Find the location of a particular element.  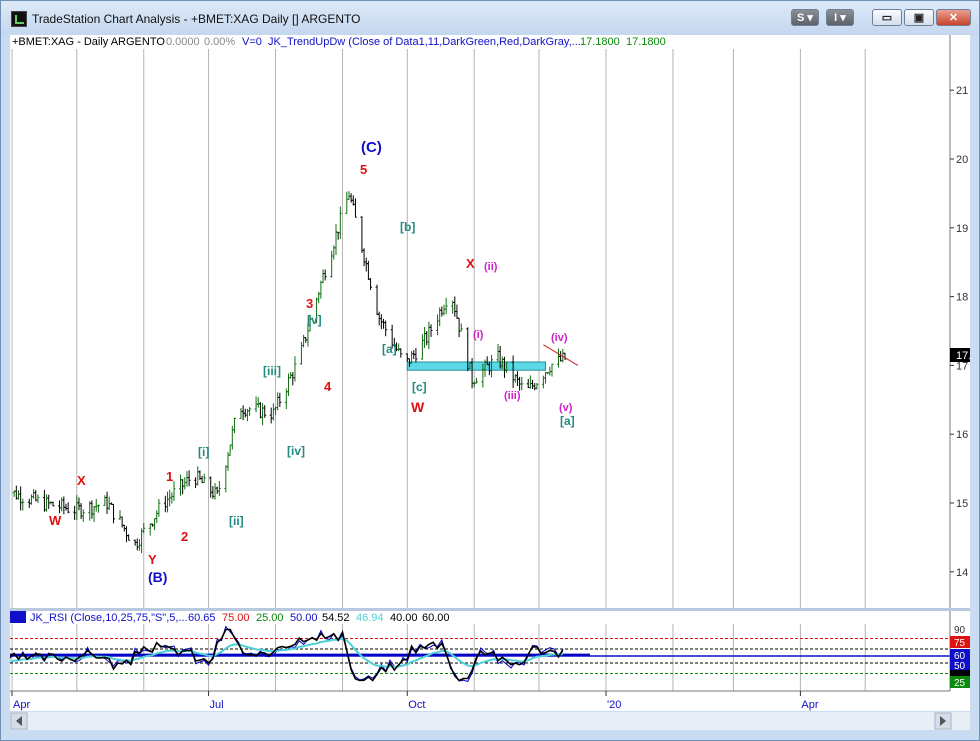

rsi-tick-60: 60 is located at coordinates (960, 656).